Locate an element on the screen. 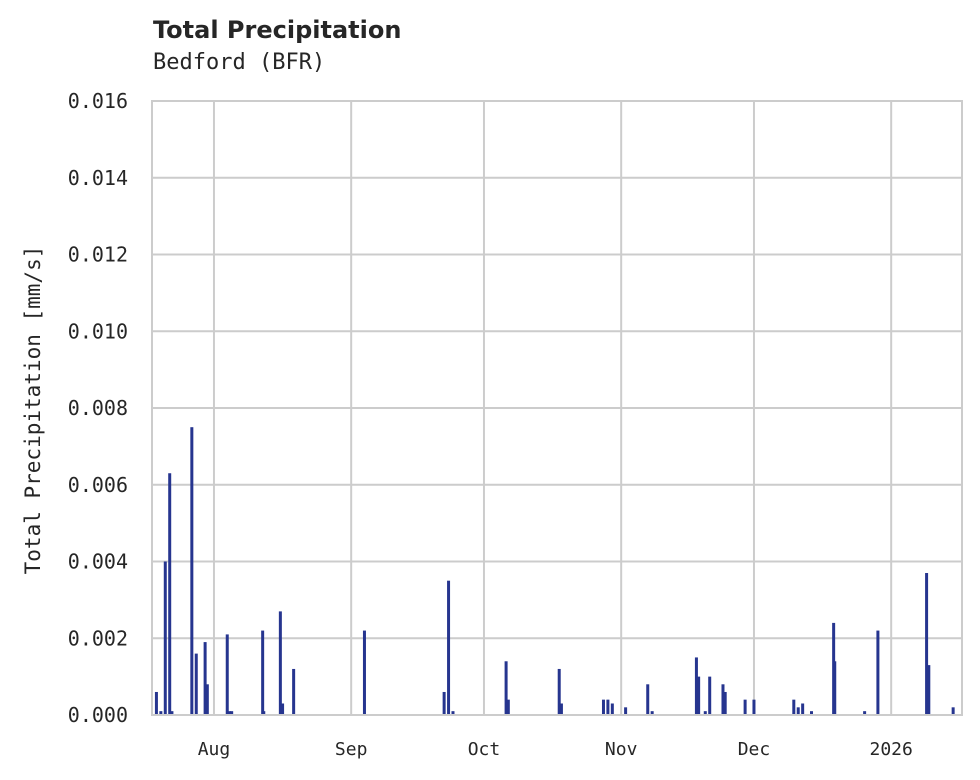 This screenshot has width=980, height=780. x-tick-label: Dec is located at coordinates (754, 749).